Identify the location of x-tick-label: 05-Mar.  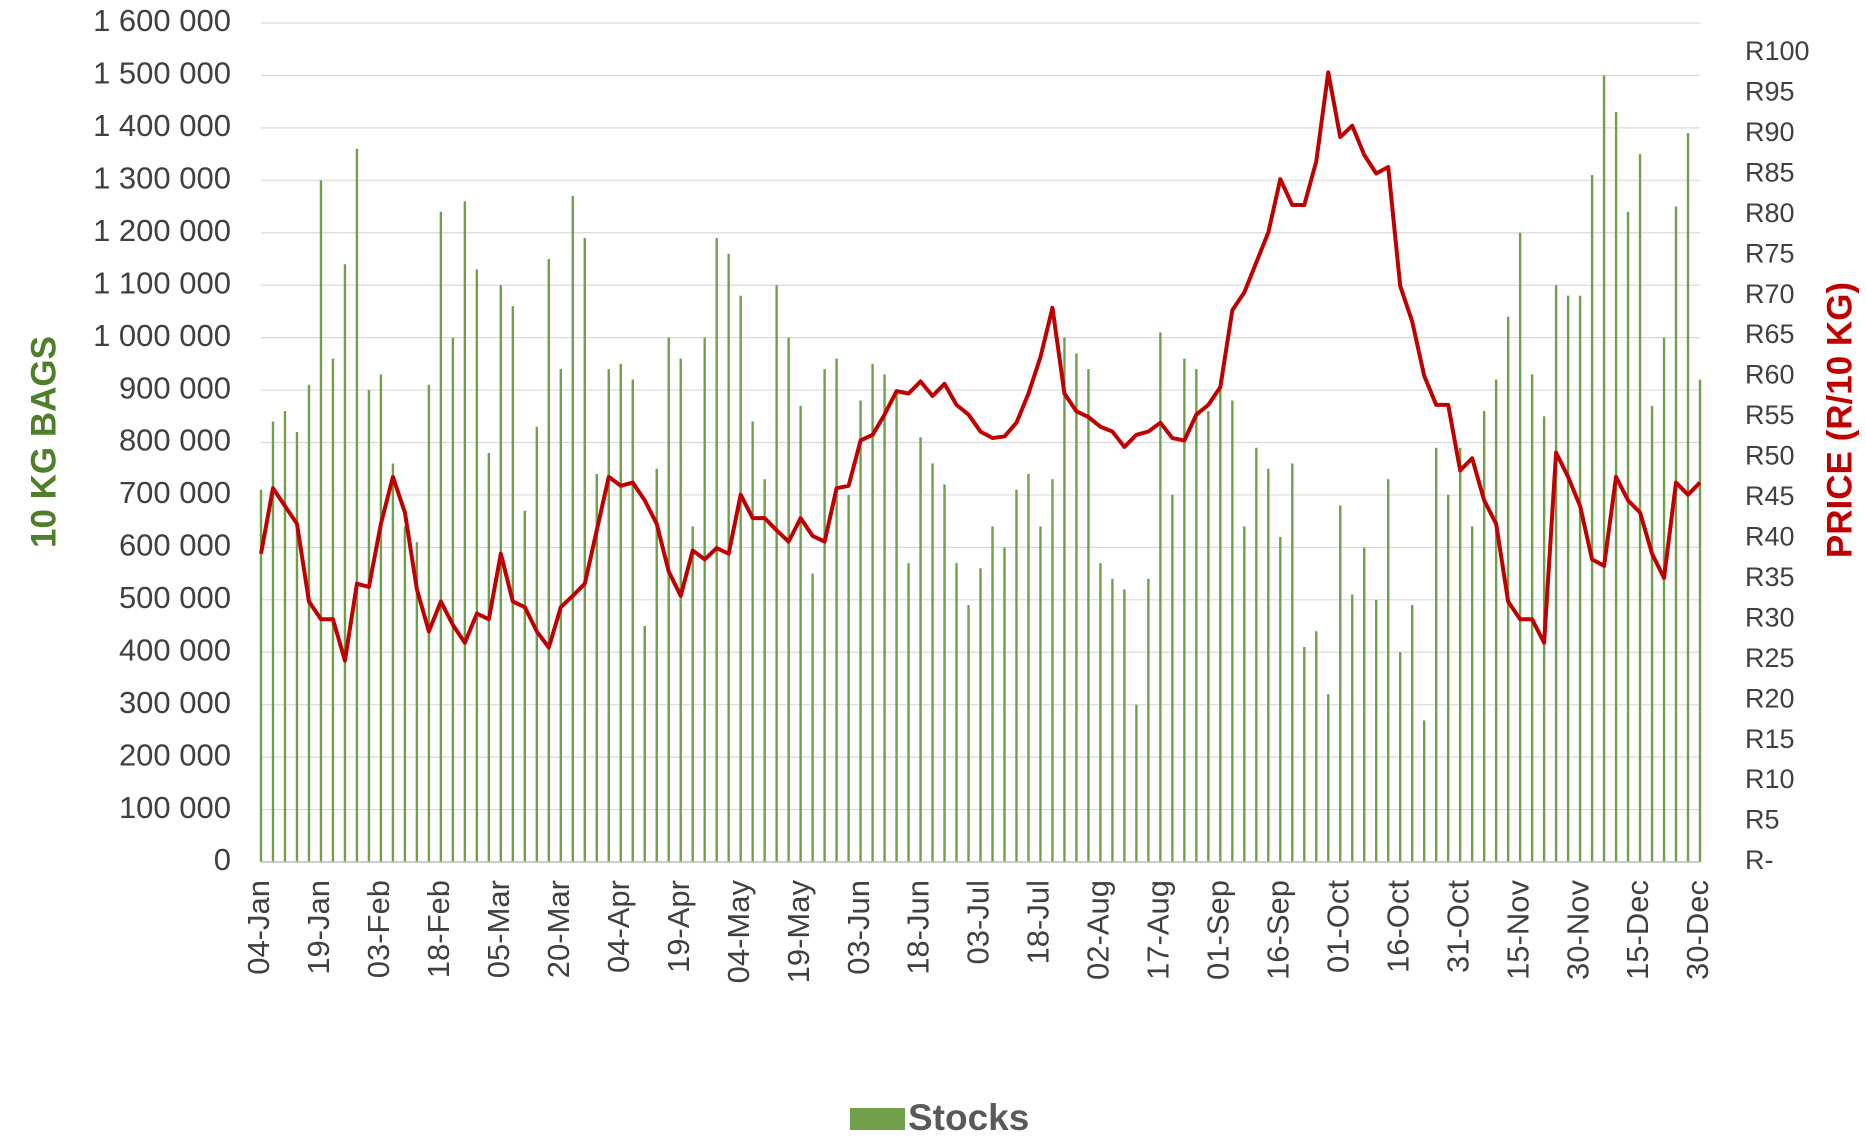
(498, 929).